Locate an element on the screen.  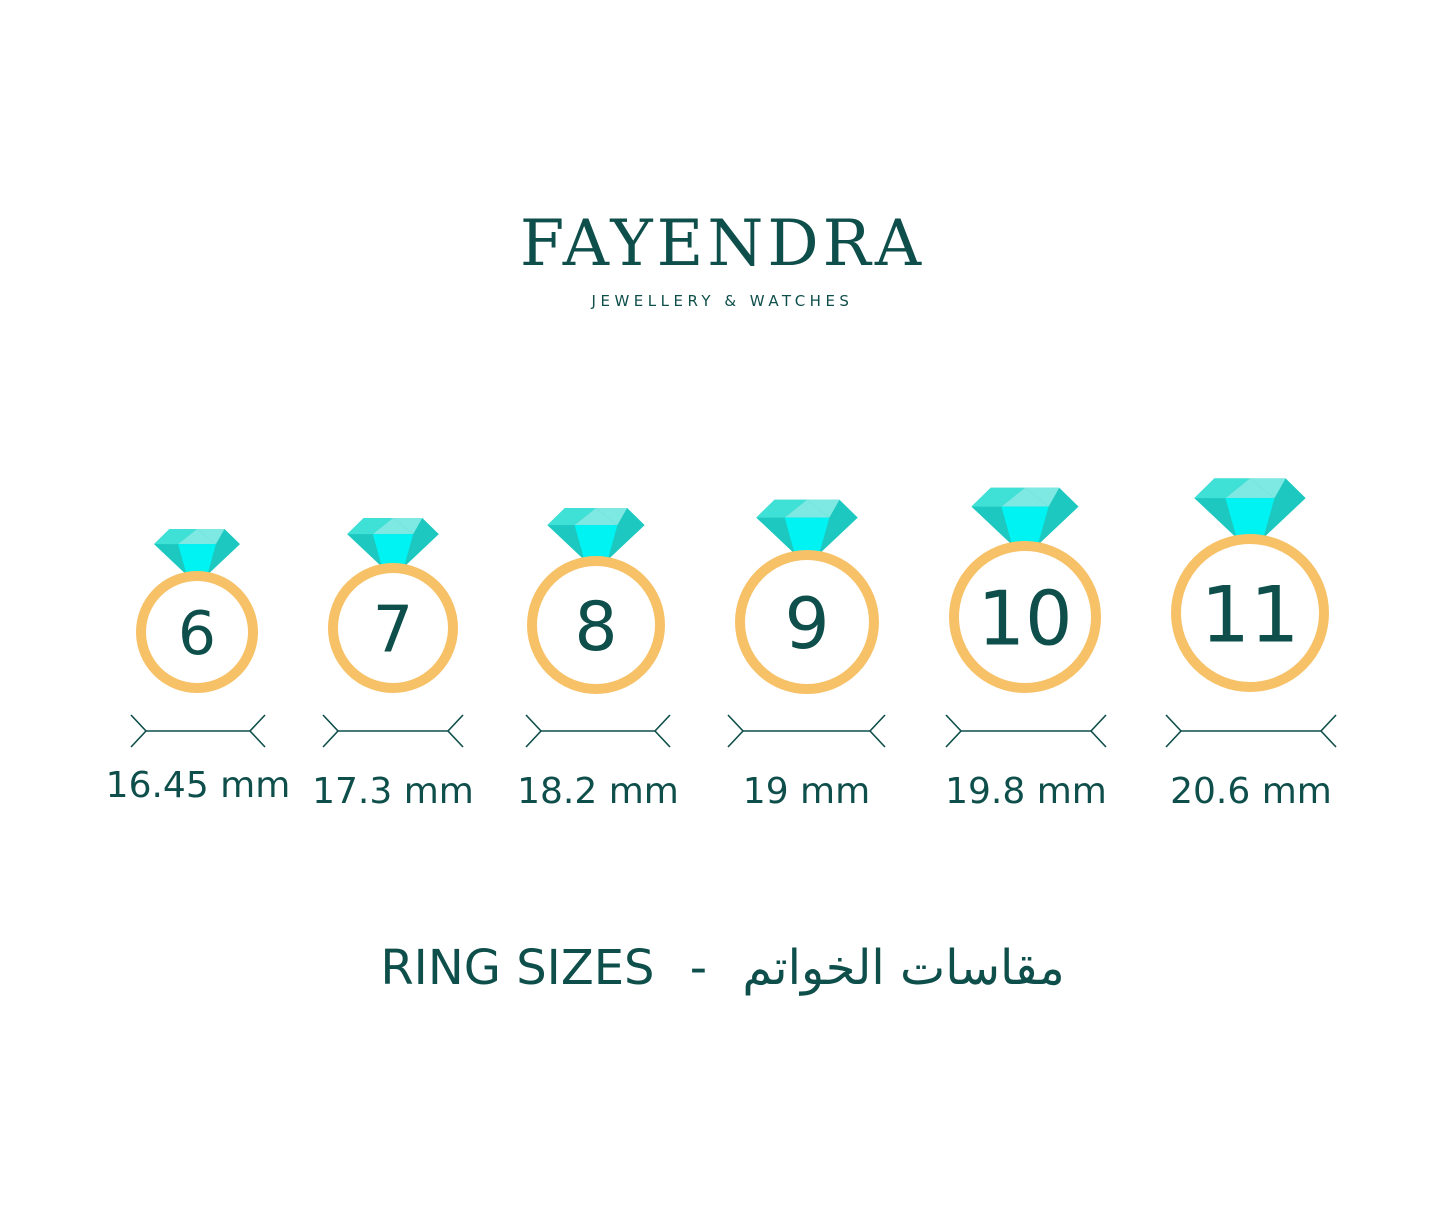
ring-size-number: 6 is located at coordinates (197, 634).